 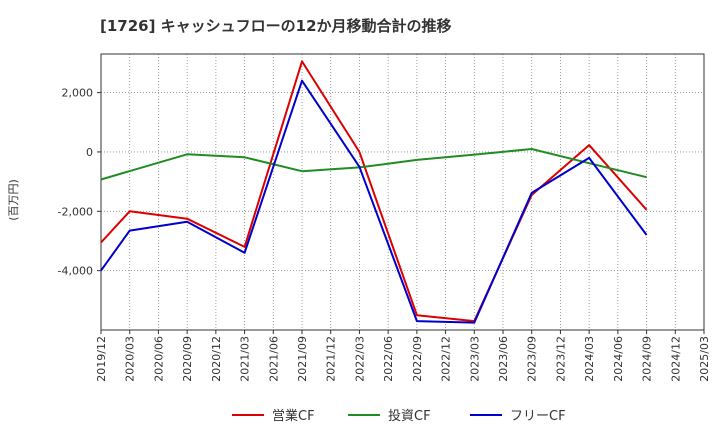 What do you see at coordinates (75, 271) in the screenshot?
I see `y-tick-label: -4,000` at bounding box center [75, 271].